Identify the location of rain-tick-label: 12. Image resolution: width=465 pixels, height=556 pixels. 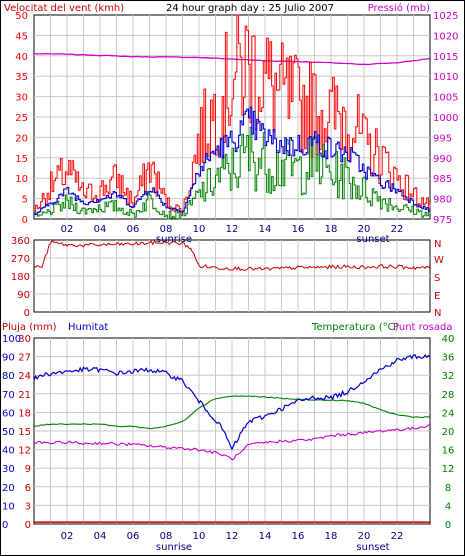
(24, 451).